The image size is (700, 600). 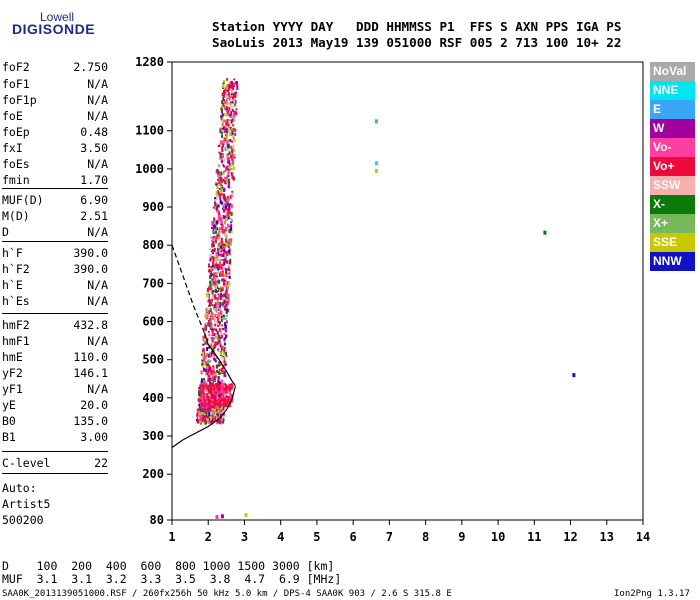 What do you see at coordinates (90, 421) in the screenshot?
I see `param-value: 135.0` at bounding box center [90, 421].